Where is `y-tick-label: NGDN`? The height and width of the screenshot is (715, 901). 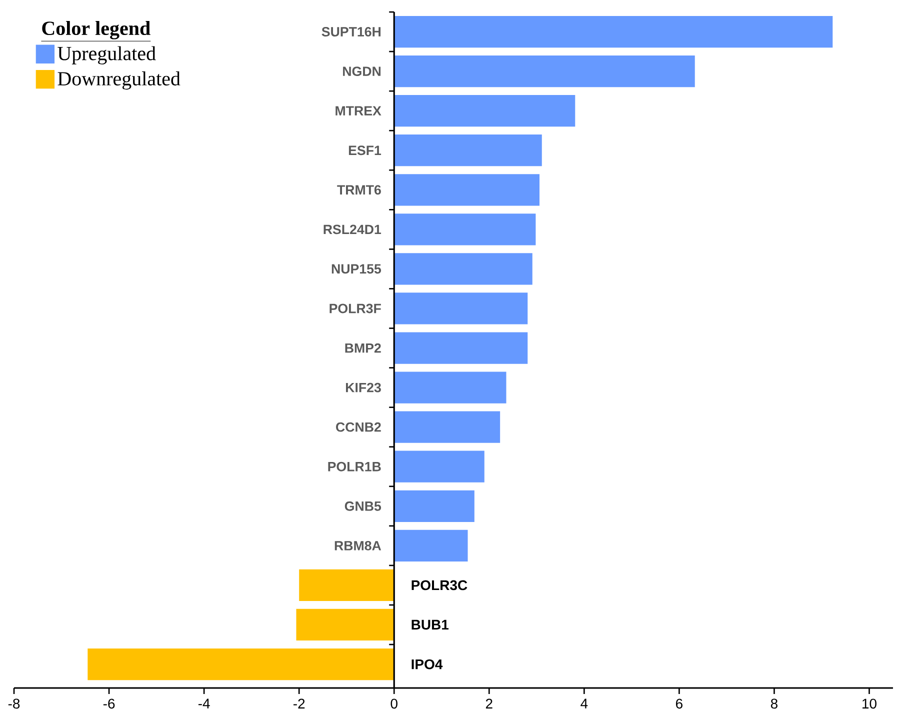
y-tick-label: NGDN is located at coordinates (362, 71).